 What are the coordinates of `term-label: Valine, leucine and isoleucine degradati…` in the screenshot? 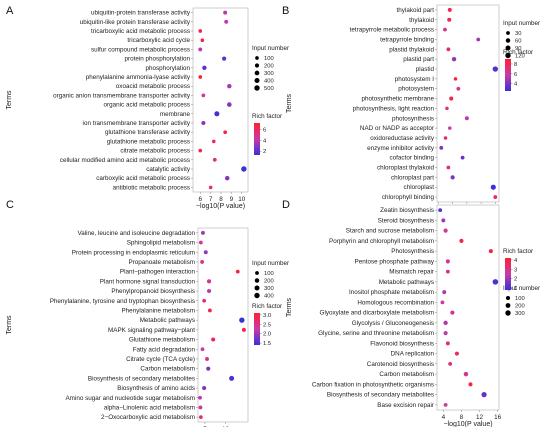 It's located at (136, 233).